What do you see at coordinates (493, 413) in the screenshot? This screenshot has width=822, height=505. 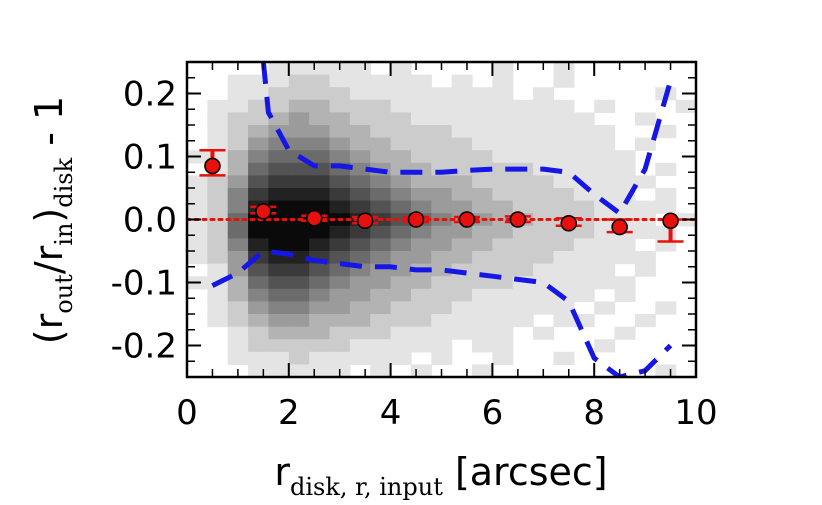 I see `x-tick-label: 6` at bounding box center [493, 413].